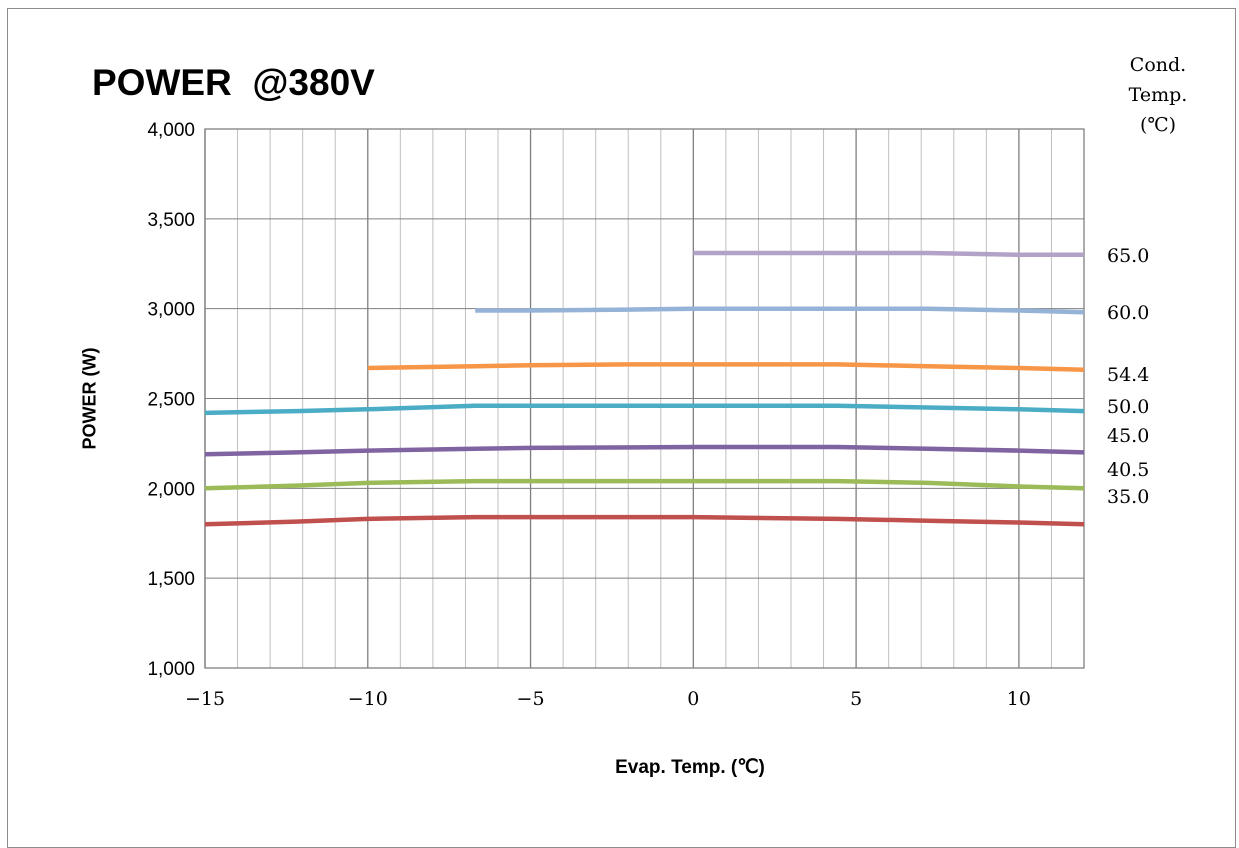 This screenshot has height=848, width=1239. I want to click on series-label: 54.4, so click(1128, 375).